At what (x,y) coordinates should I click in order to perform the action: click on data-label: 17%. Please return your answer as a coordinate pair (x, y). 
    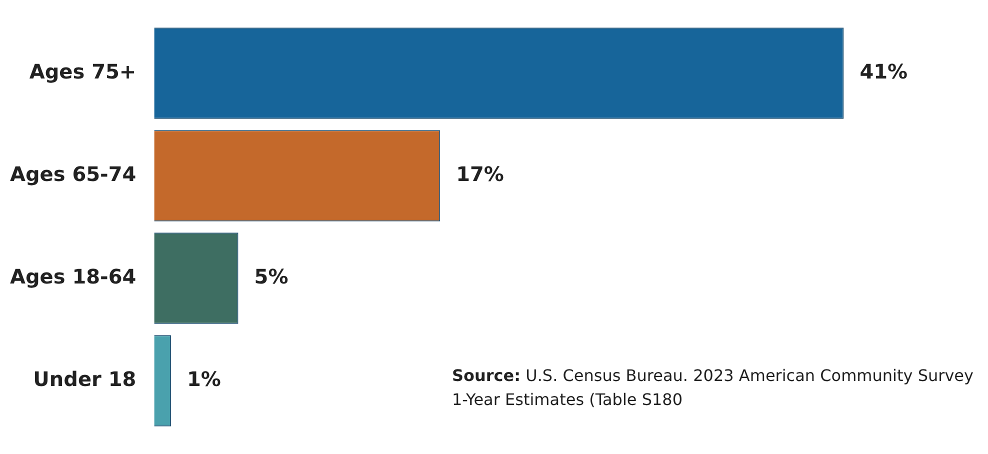
    Looking at the image, I should click on (480, 174).